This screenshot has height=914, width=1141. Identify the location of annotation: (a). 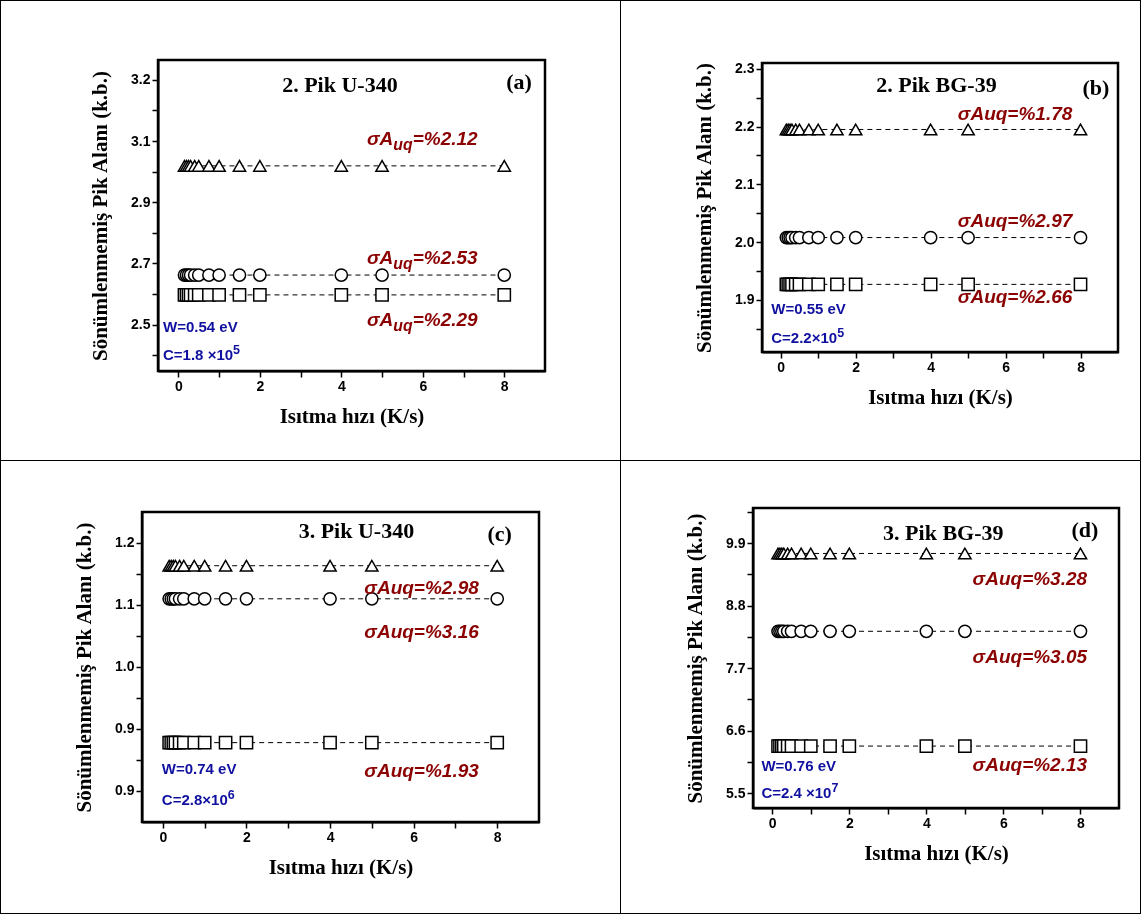
(519, 82).